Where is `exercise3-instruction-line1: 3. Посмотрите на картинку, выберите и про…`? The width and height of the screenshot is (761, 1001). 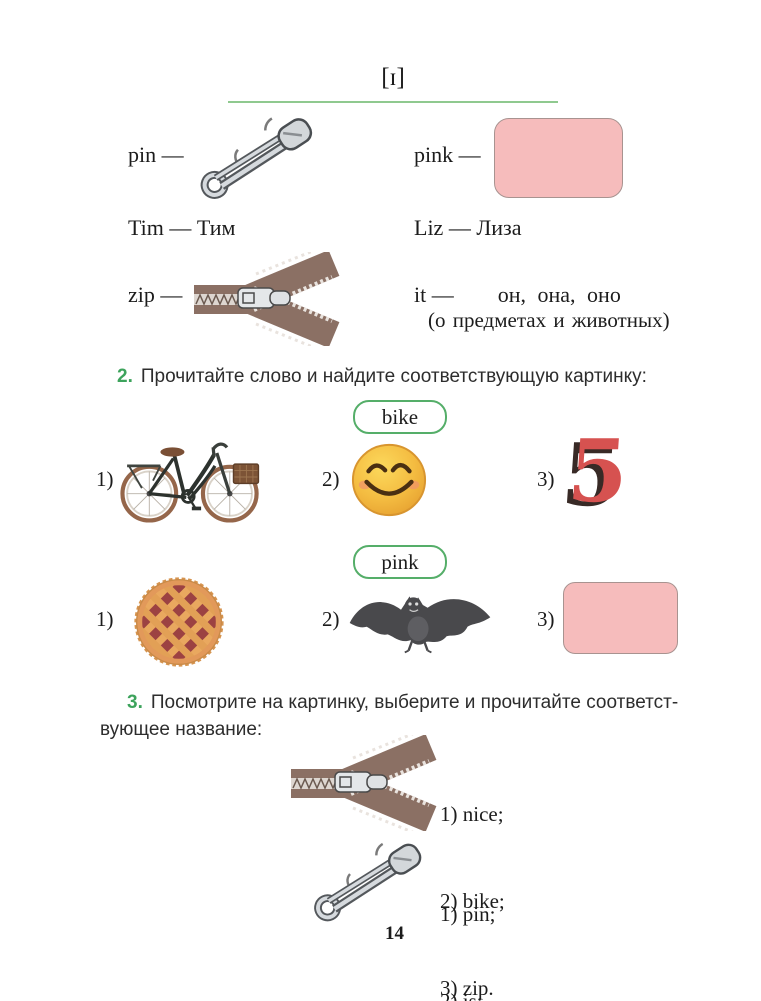
exercise3-instruction-line1: 3. Посмотрите на картинку, выберите и про… is located at coordinates (403, 702).